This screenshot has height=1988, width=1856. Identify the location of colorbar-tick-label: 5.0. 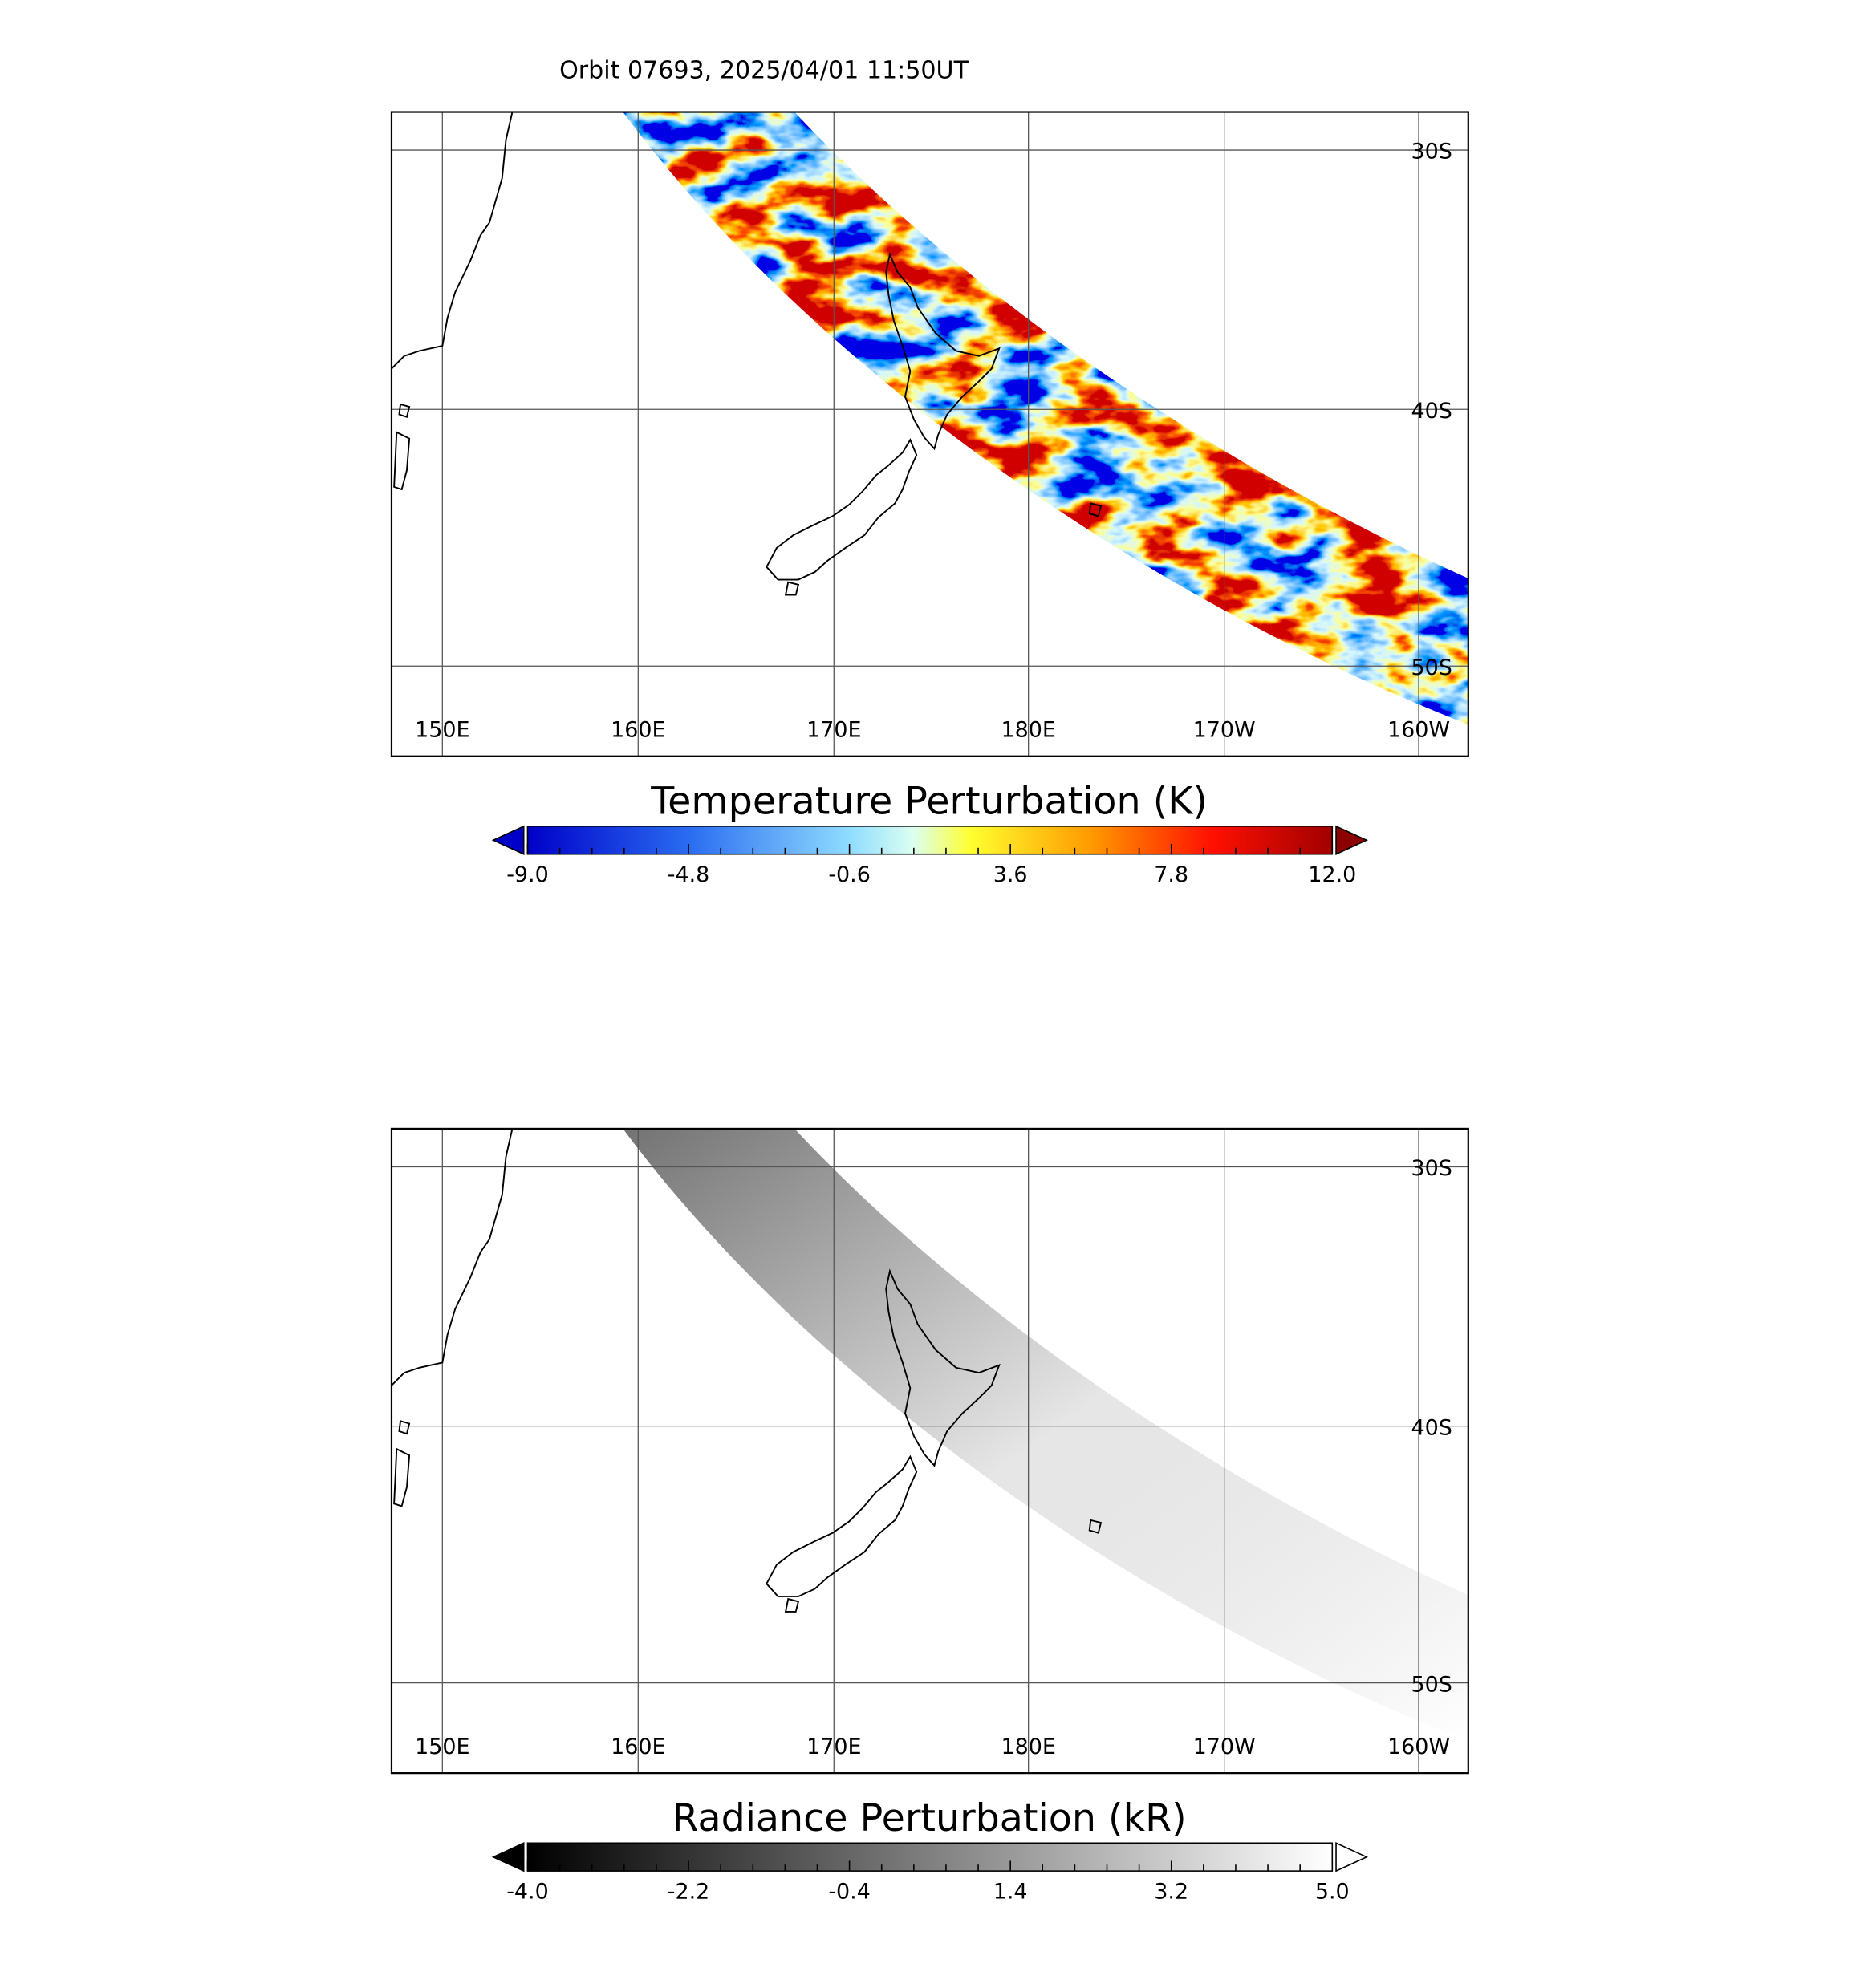
(1333, 1892).